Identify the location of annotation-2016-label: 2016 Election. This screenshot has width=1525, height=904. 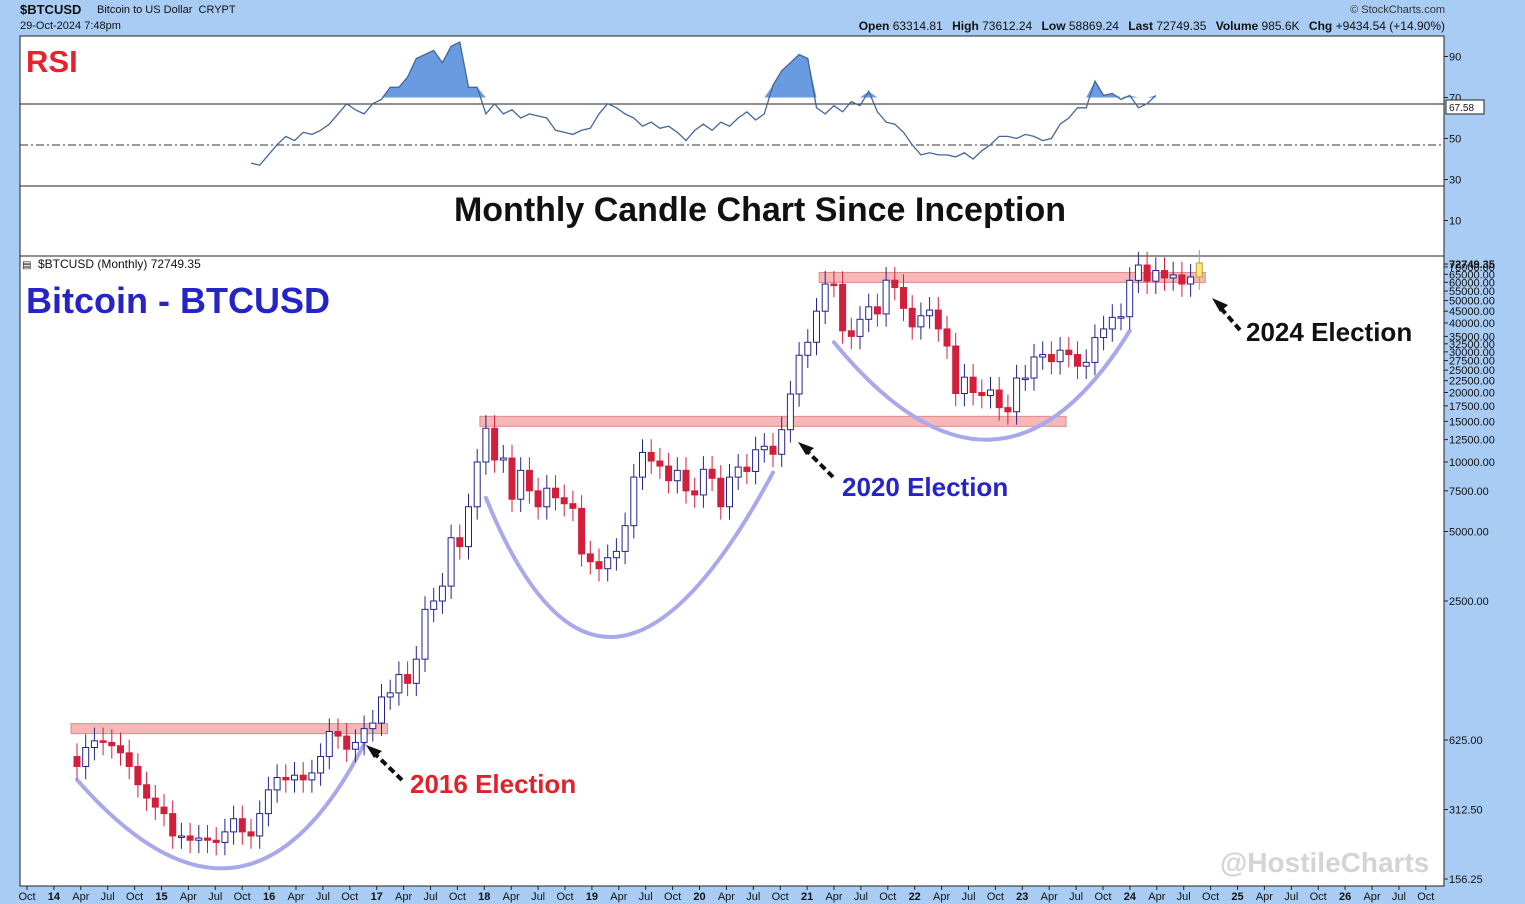
(493, 784).